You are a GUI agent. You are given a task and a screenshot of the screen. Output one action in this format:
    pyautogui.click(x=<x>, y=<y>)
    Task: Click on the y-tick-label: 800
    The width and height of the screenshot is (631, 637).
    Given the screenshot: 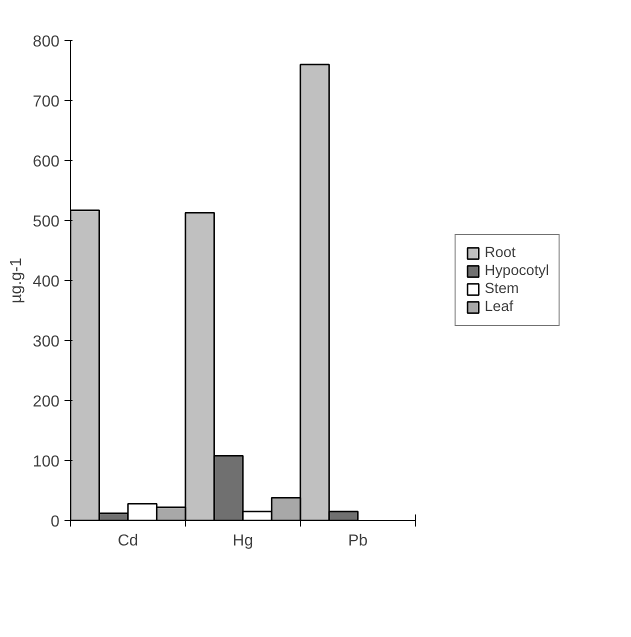 What is the action you would take?
    pyautogui.click(x=46, y=42)
    